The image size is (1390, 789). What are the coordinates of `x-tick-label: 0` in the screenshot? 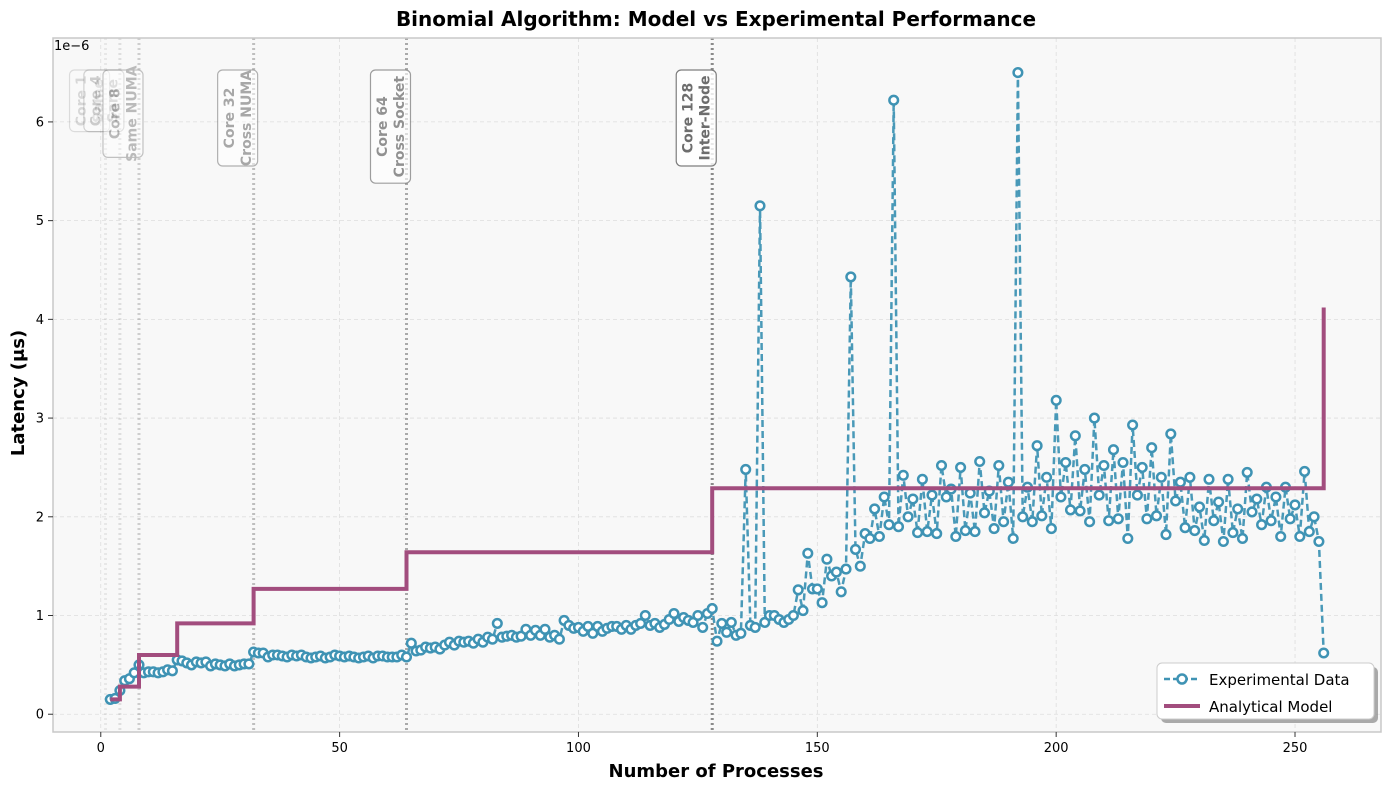 It's located at (101, 748).